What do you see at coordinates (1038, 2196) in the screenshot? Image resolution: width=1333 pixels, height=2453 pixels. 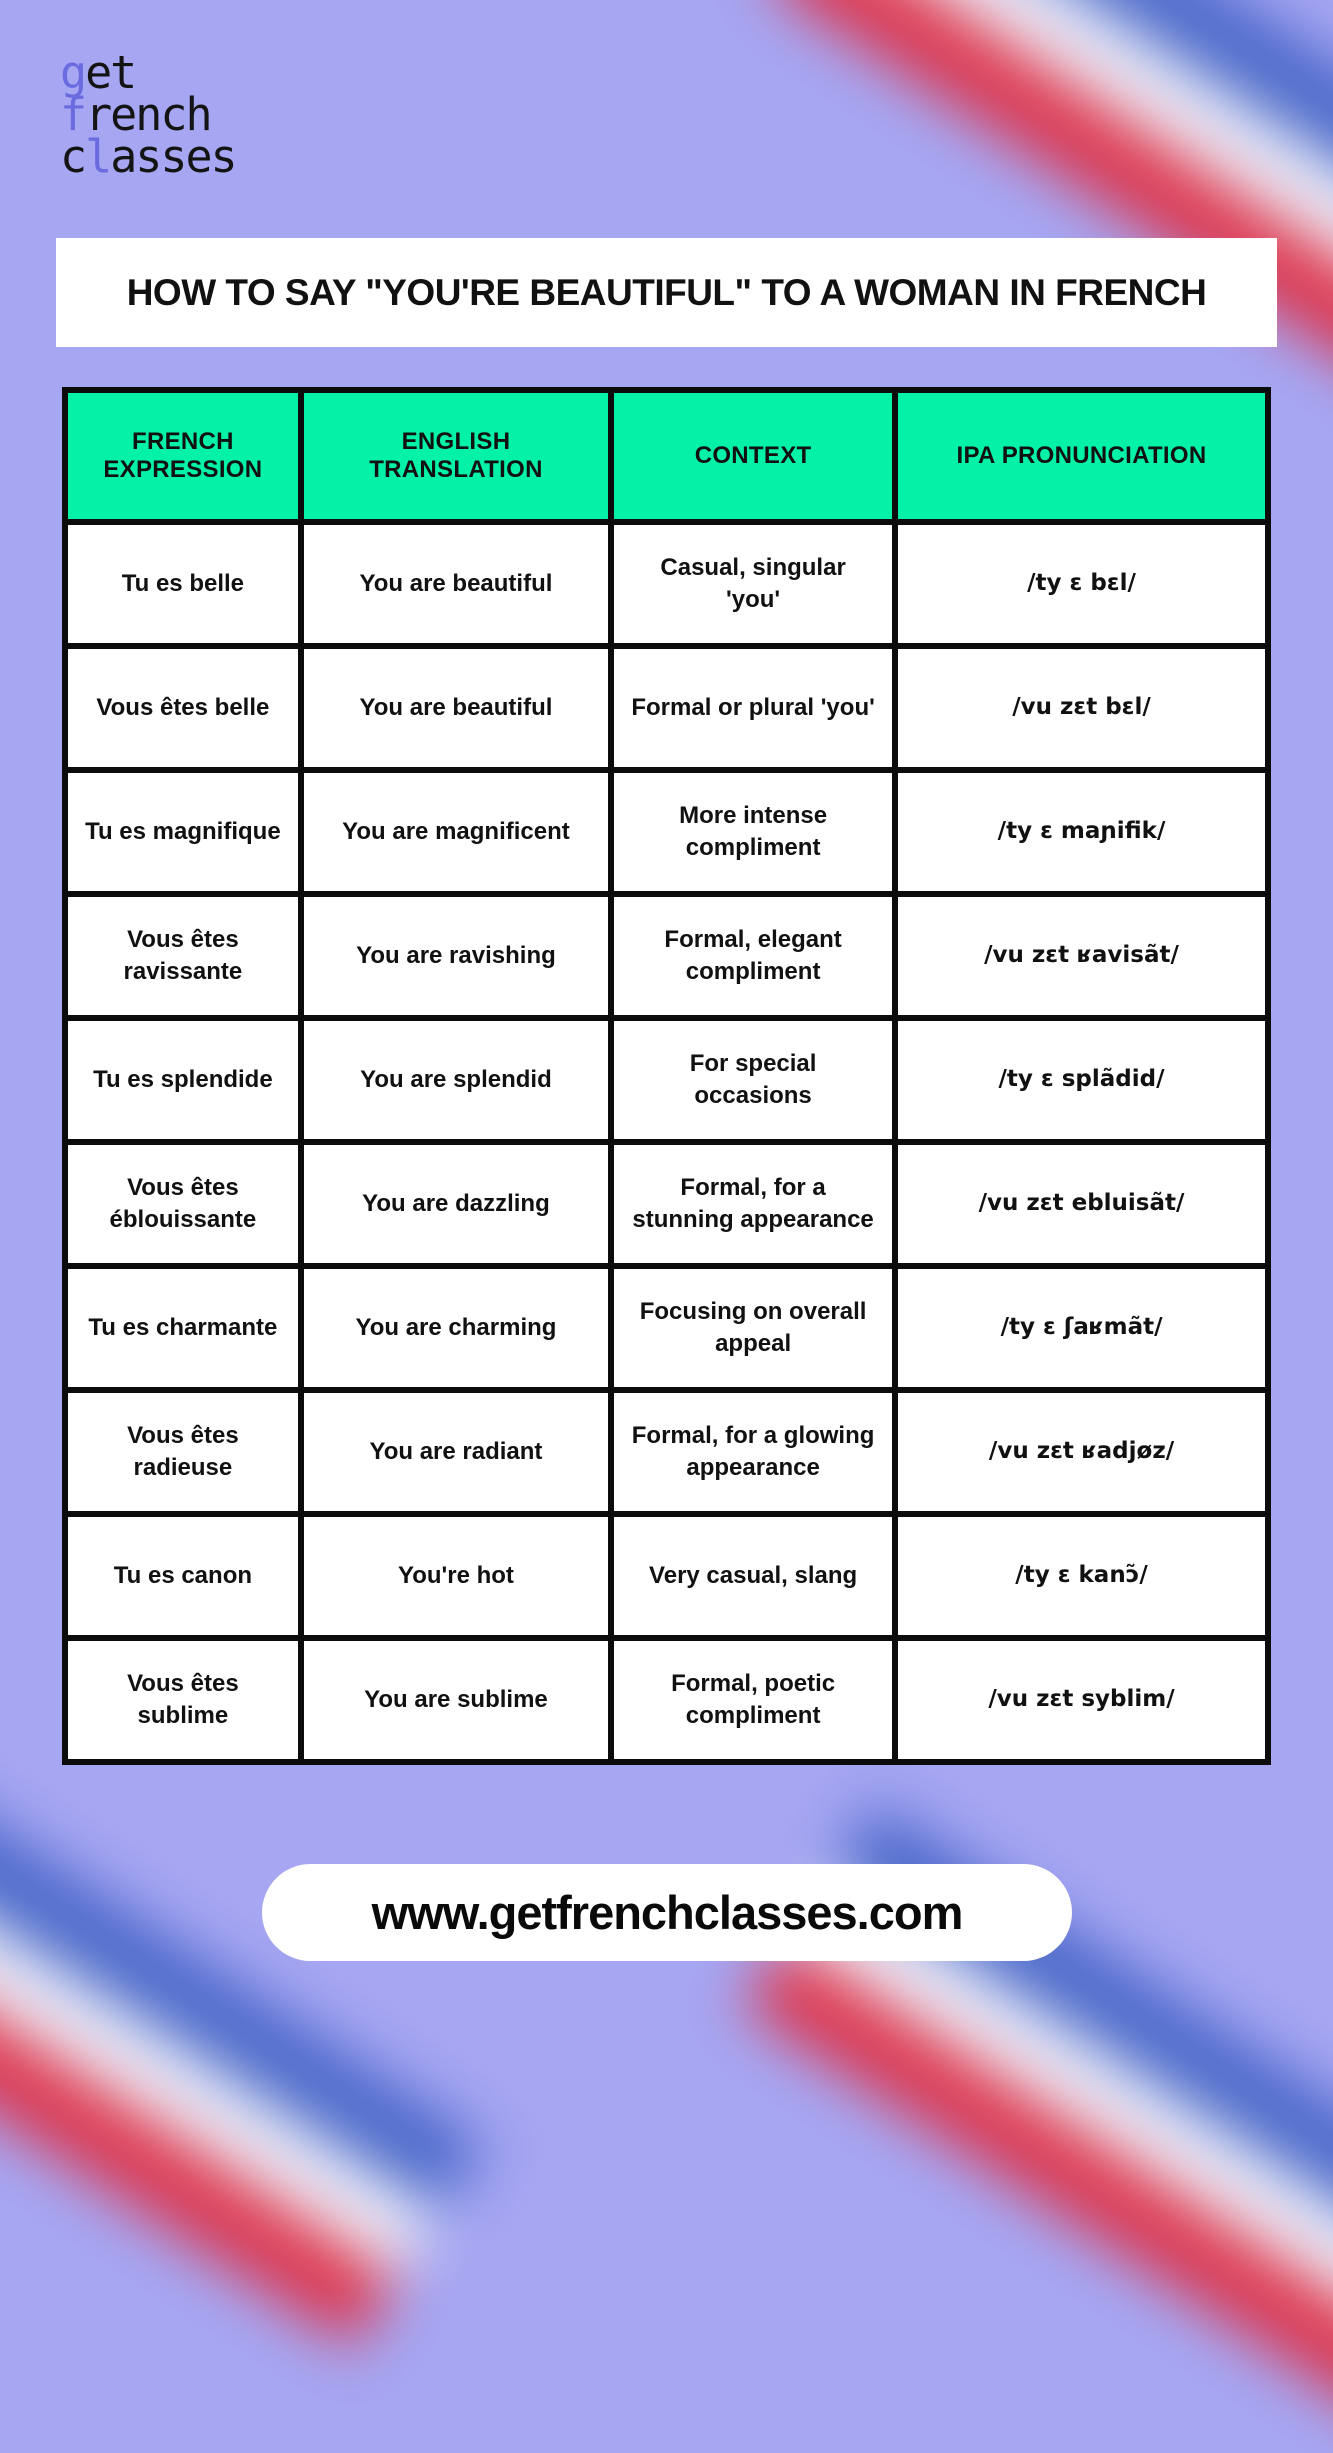 I see `flag-stripe-red` at bounding box center [1038, 2196].